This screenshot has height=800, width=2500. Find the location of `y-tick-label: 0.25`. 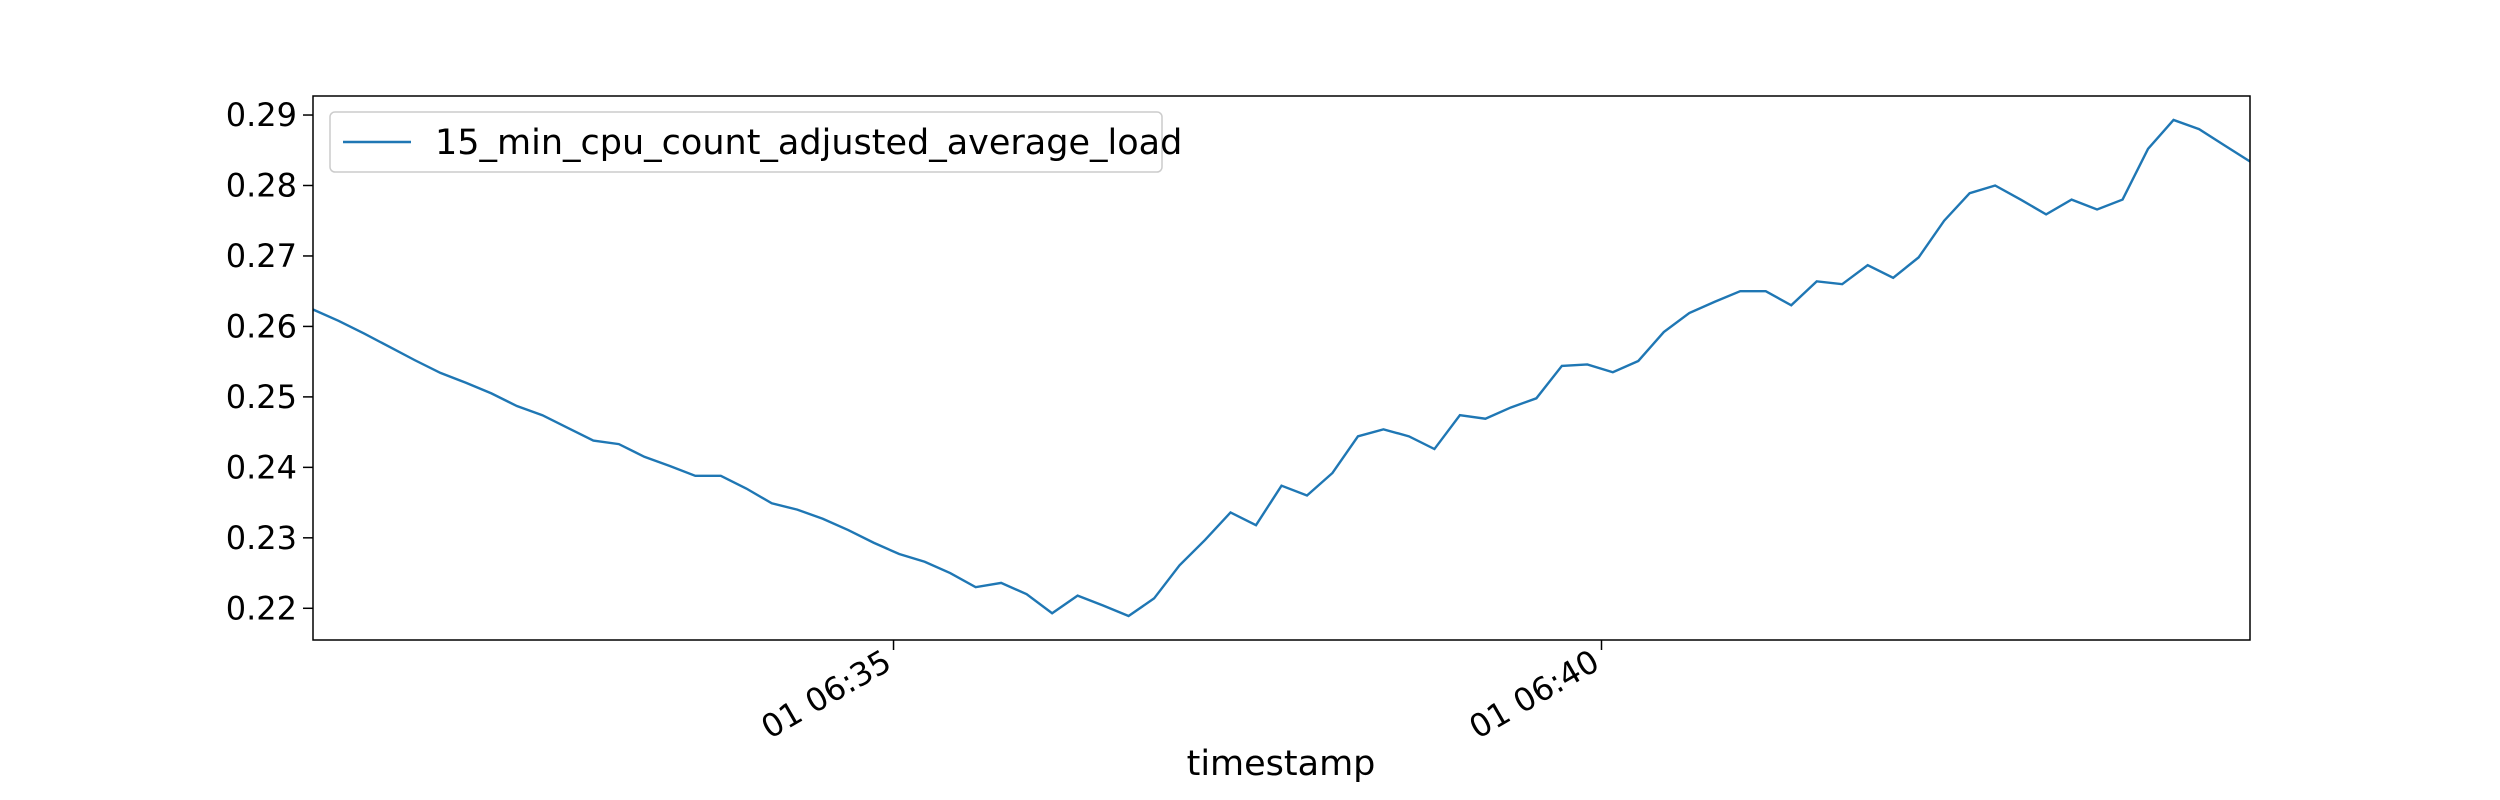

y-tick-label: 0.25 is located at coordinates (261, 397).